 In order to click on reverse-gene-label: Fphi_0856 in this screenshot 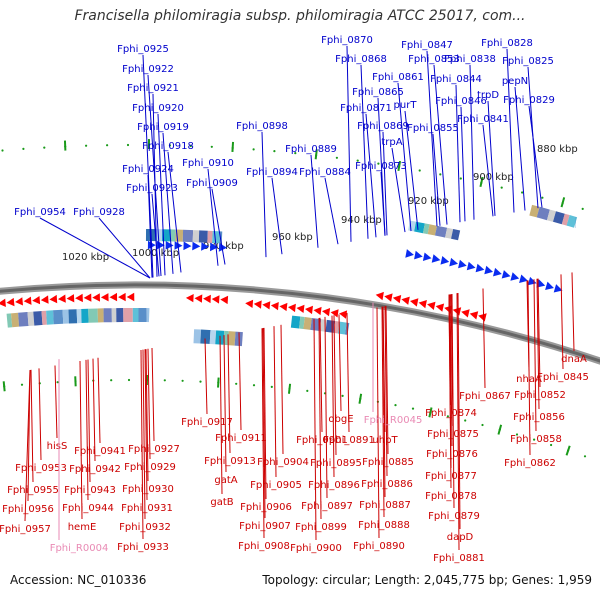, I will do `click(539, 417)`.